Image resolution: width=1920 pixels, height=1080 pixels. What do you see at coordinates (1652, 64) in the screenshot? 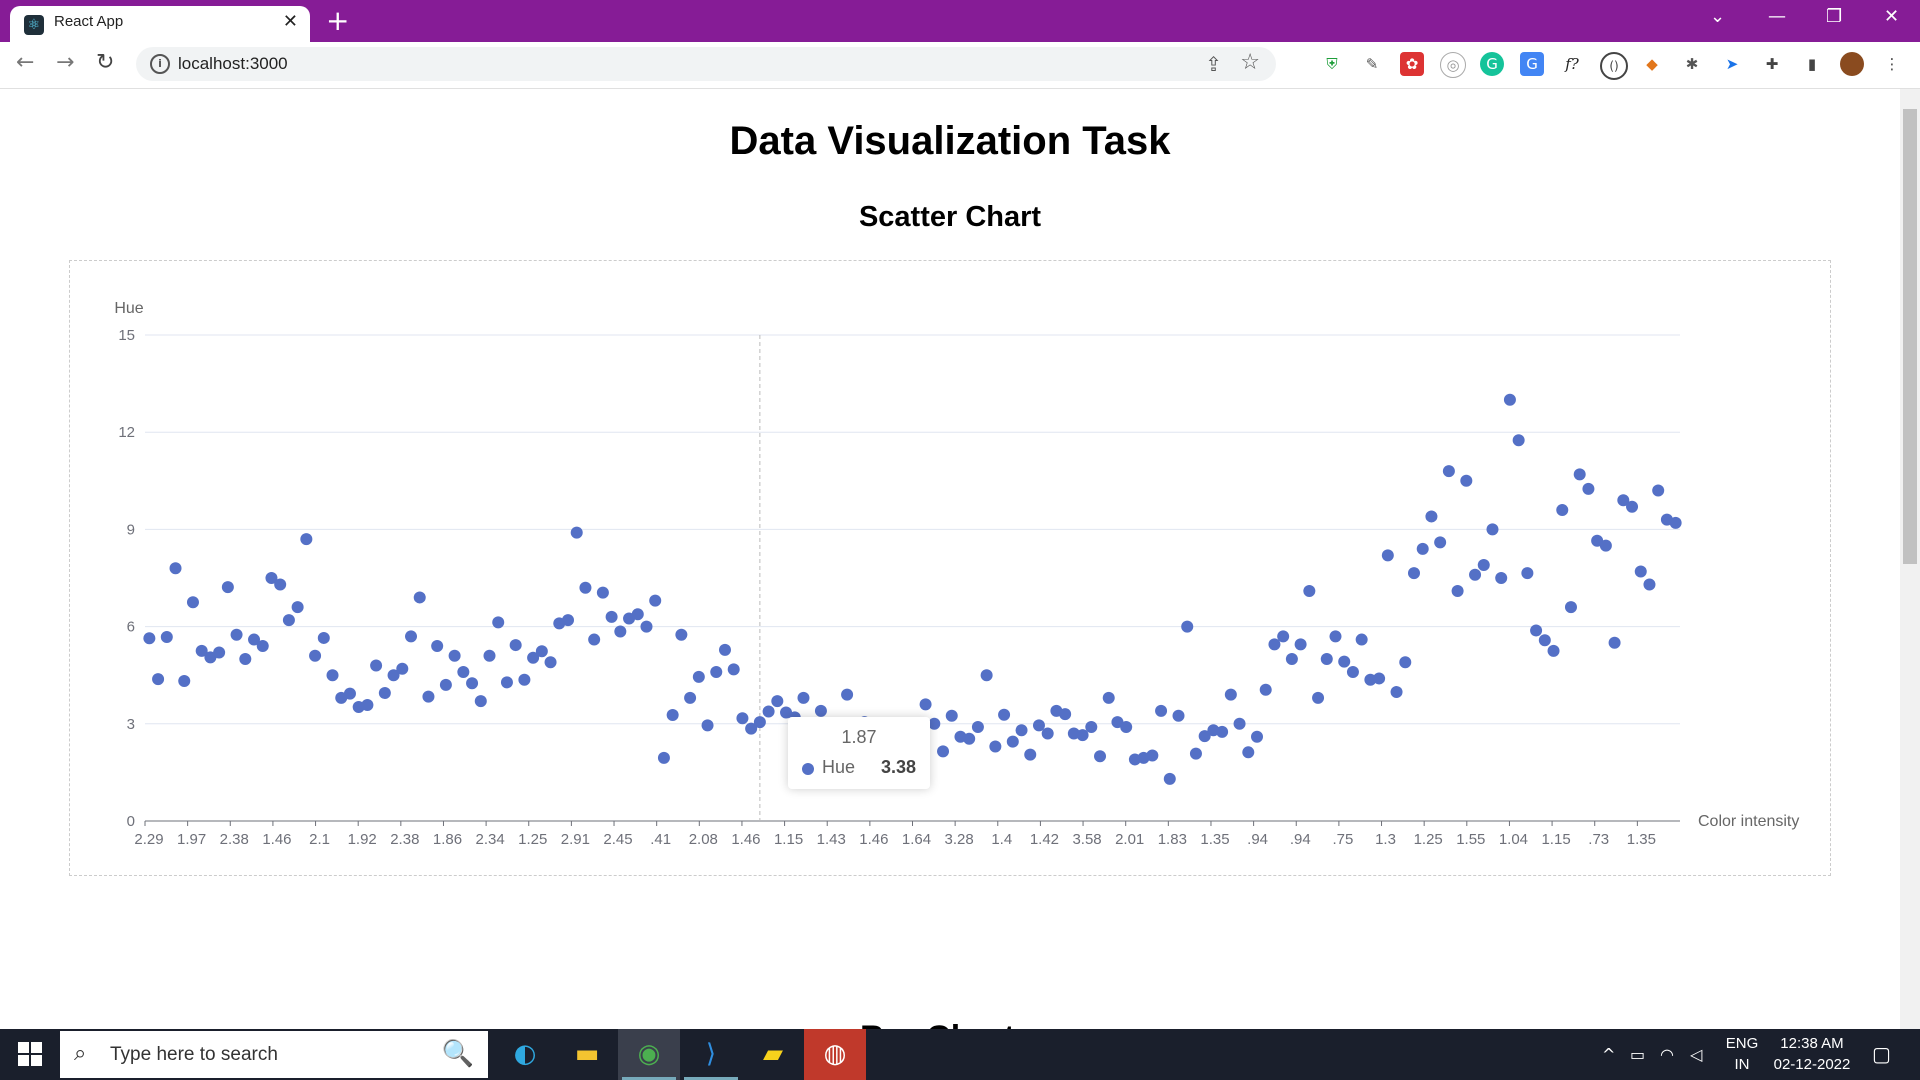
I see `fox-icon: ◆` at bounding box center [1652, 64].